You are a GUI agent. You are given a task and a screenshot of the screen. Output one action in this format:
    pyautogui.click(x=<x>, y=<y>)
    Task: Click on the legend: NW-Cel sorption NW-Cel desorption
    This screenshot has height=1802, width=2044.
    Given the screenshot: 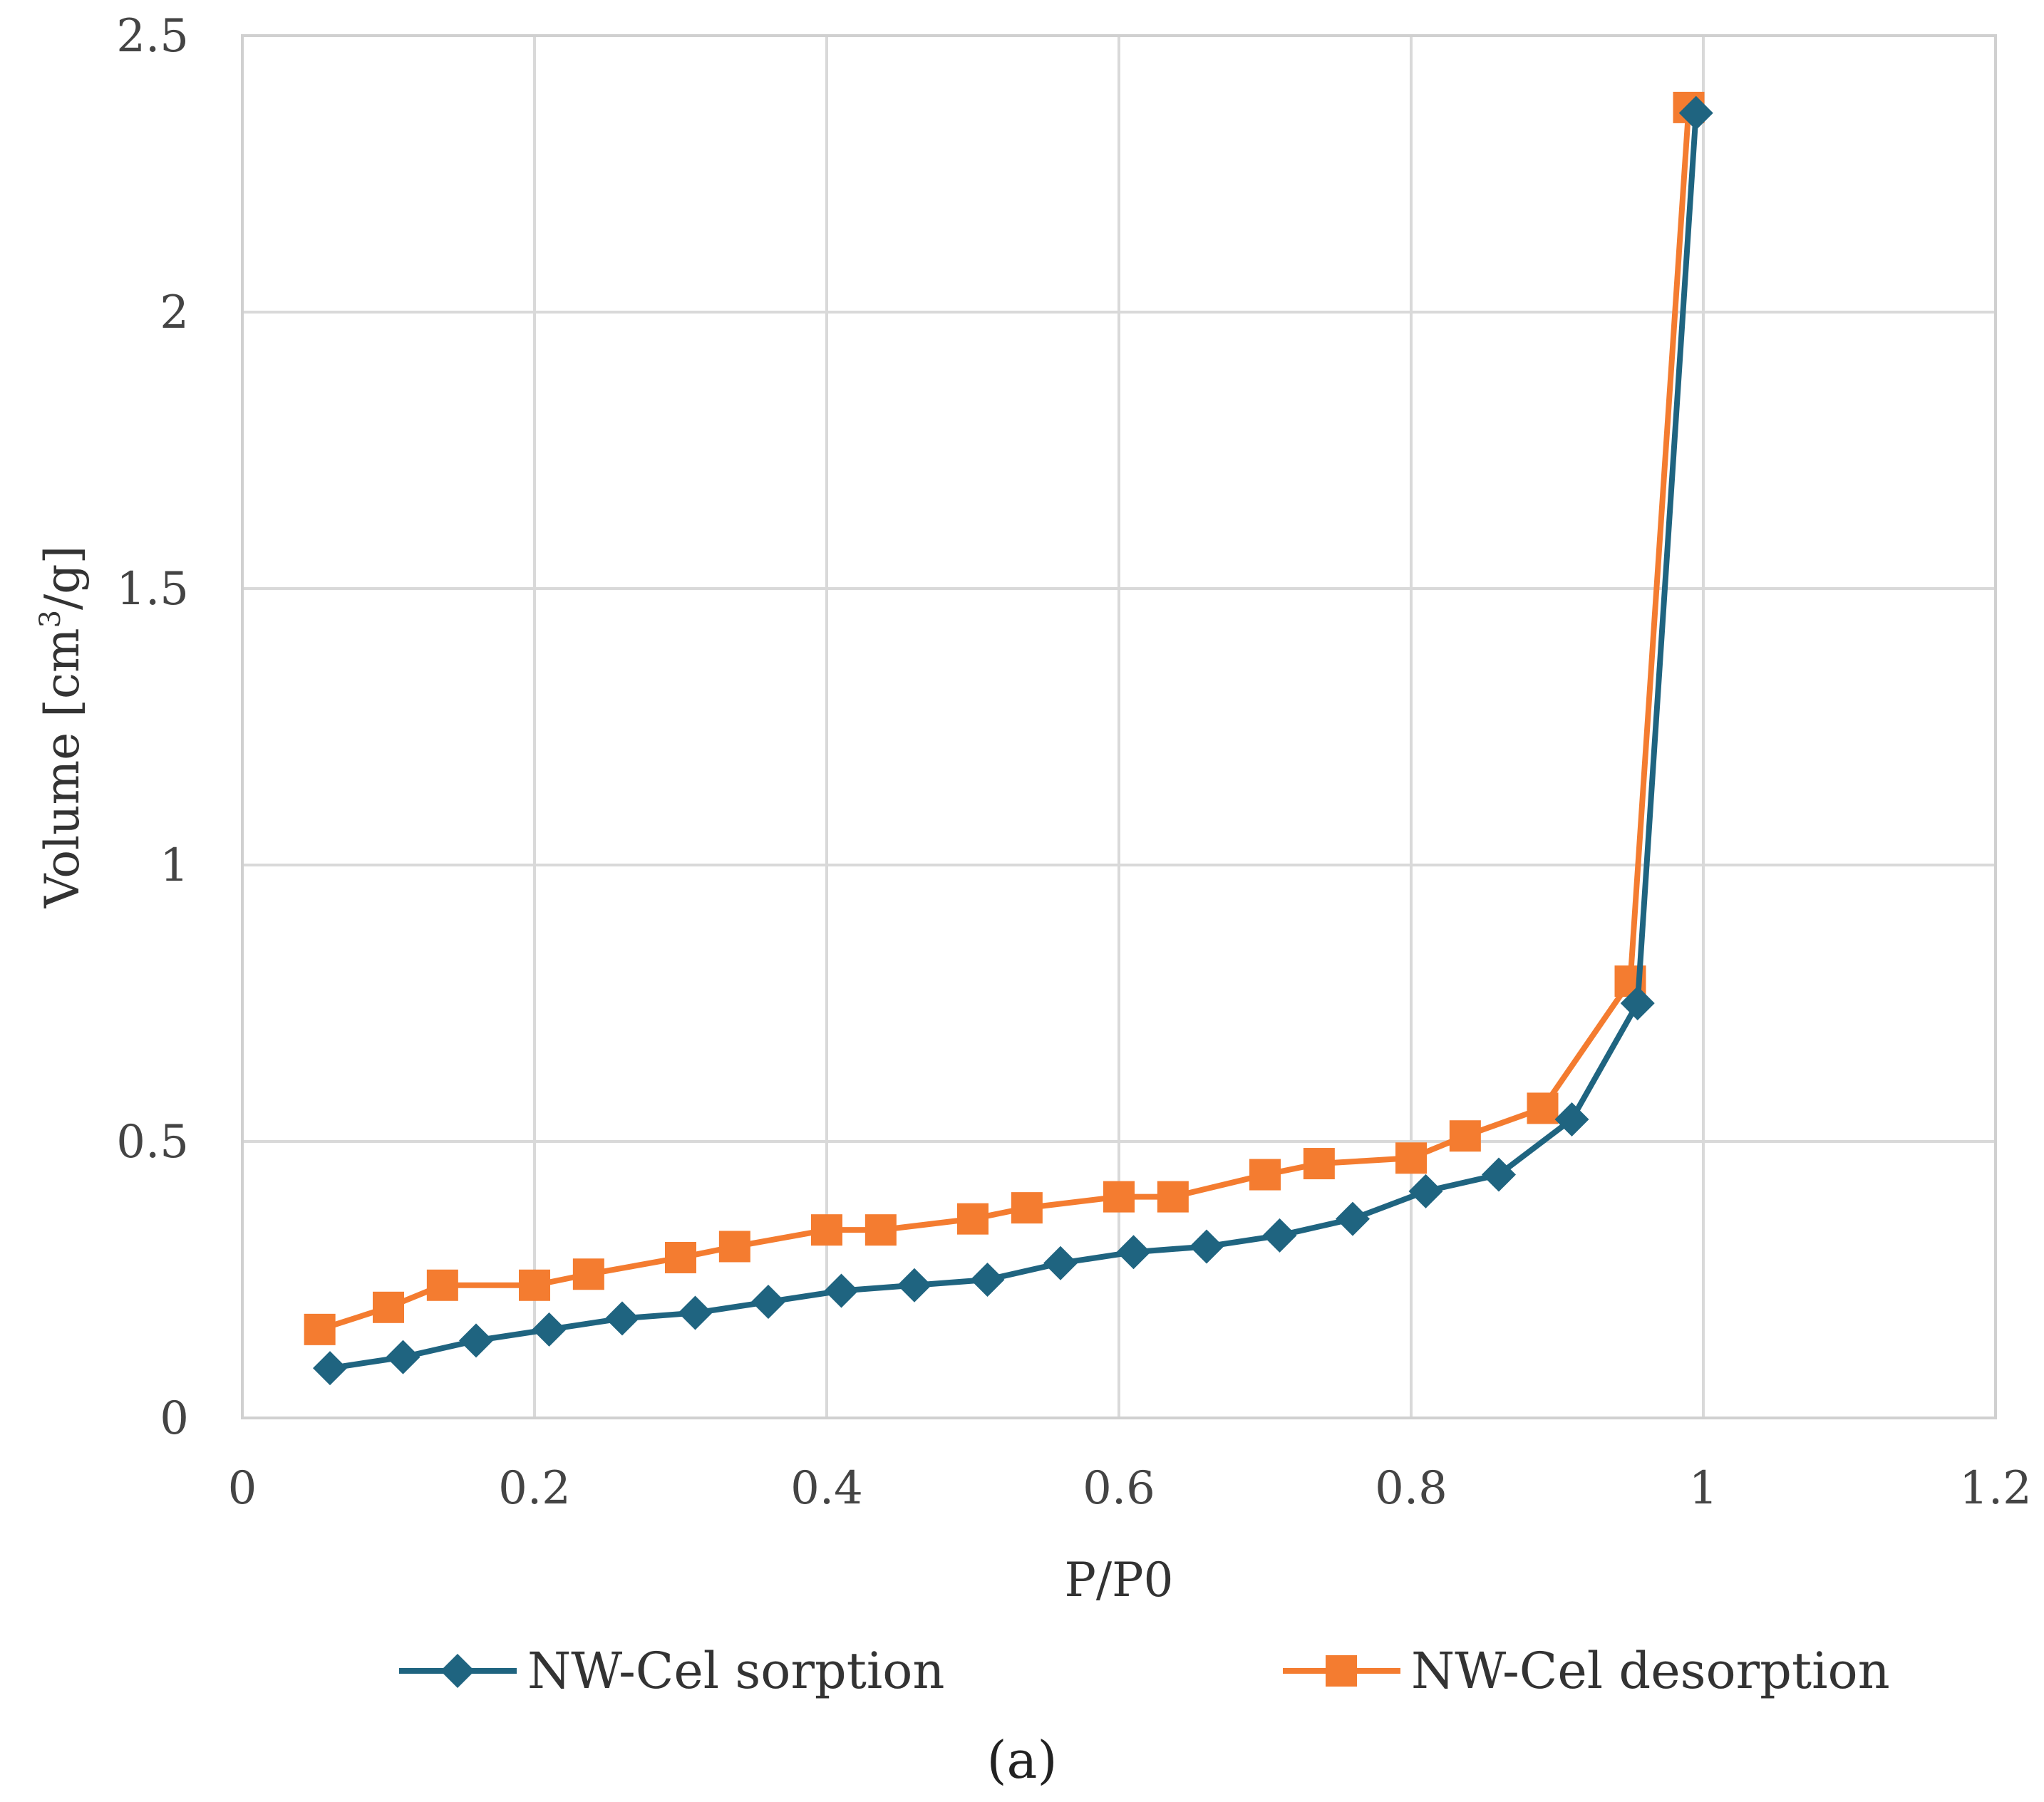 What is the action you would take?
    pyautogui.click(x=1145, y=1671)
    